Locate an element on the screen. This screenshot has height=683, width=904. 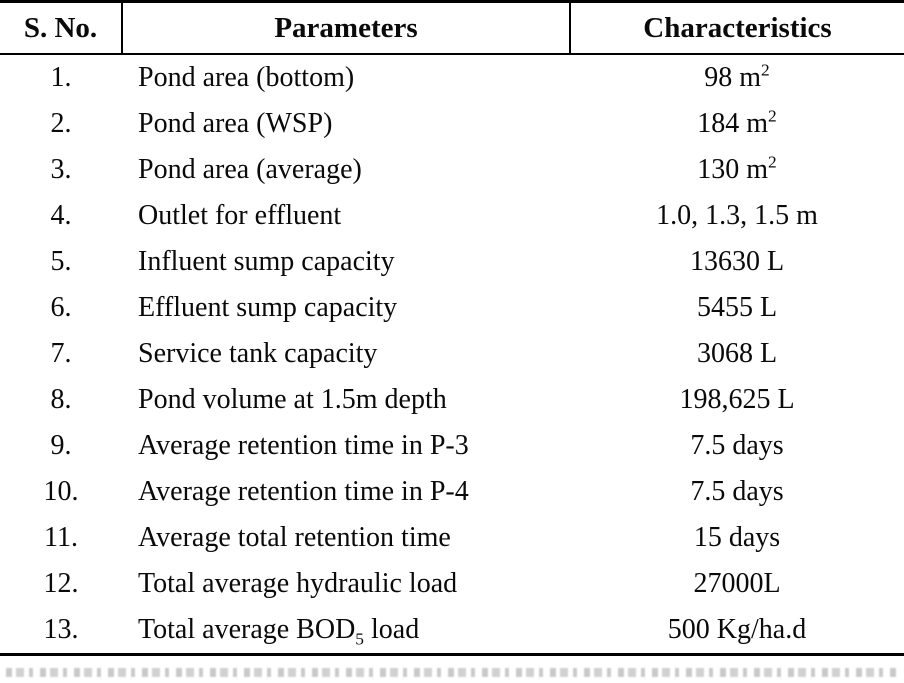
table-row: 6. Effluent sump capacity 5455 L is located at coordinates (452, 308).